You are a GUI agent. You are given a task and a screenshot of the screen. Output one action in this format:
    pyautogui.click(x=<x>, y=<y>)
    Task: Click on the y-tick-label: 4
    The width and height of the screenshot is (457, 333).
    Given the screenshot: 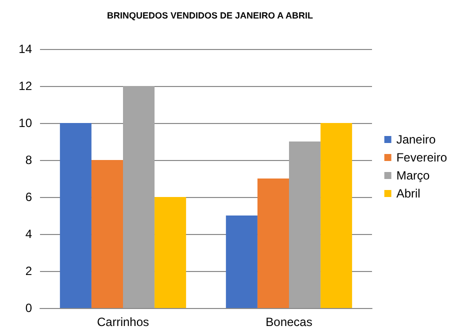 What is the action you would take?
    pyautogui.click(x=28, y=234)
    